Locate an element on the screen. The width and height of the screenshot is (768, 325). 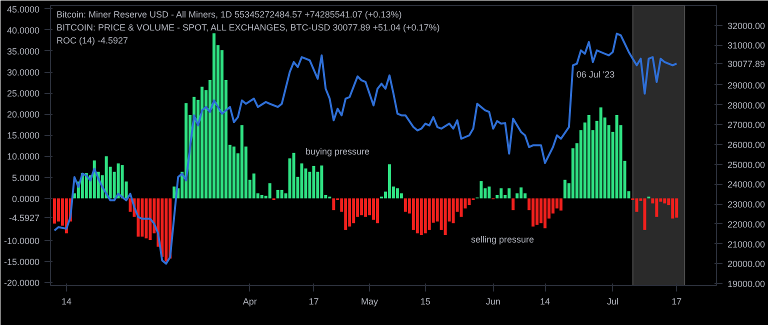
y-tick-label: 20.0000 is located at coordinates (23, 115).